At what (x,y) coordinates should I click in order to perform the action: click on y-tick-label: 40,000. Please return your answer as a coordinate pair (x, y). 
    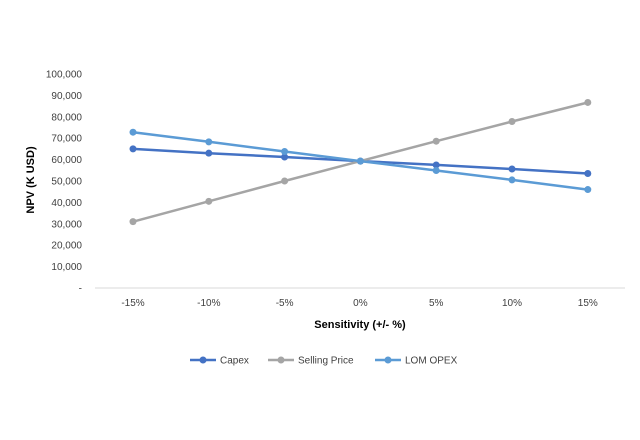
    Looking at the image, I should click on (66, 203).